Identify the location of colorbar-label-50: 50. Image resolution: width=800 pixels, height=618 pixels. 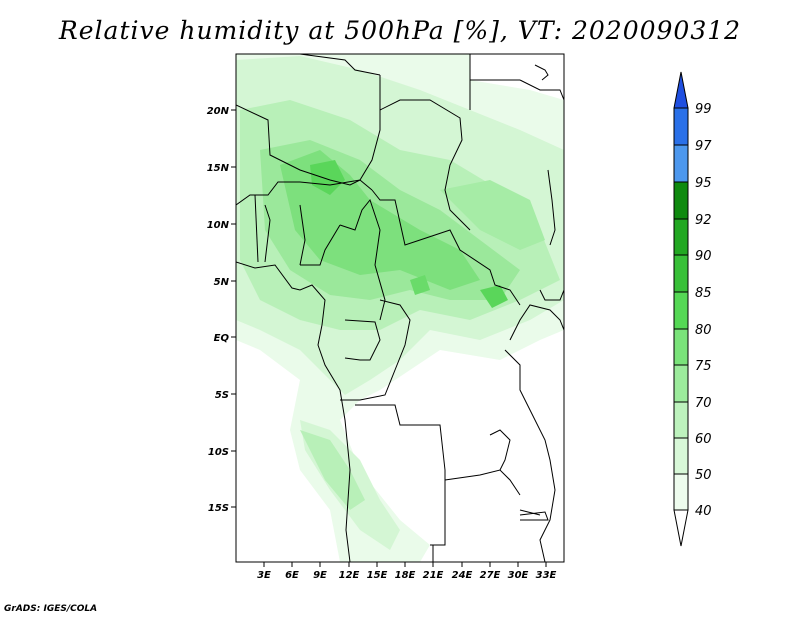
(703, 475).